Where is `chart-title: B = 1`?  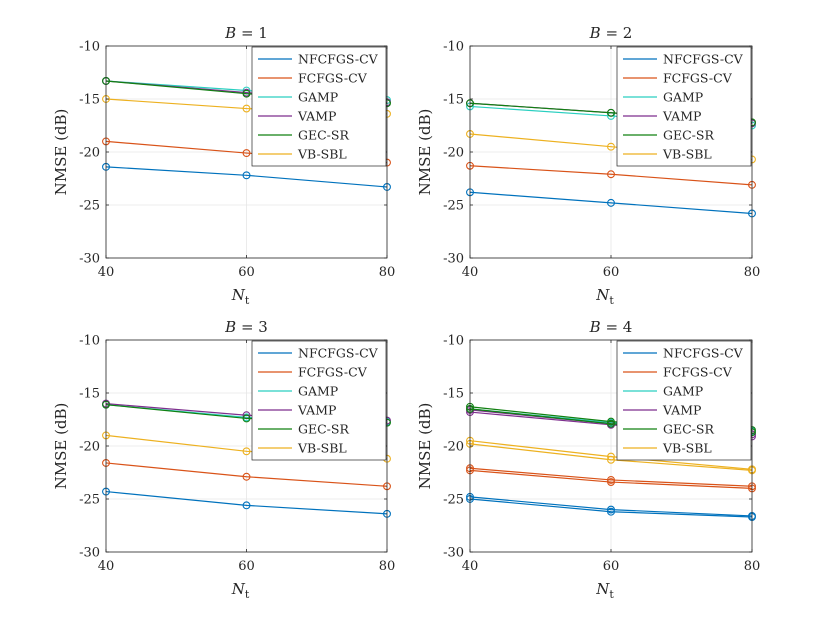
chart-title: B = 1 is located at coordinates (246, 33).